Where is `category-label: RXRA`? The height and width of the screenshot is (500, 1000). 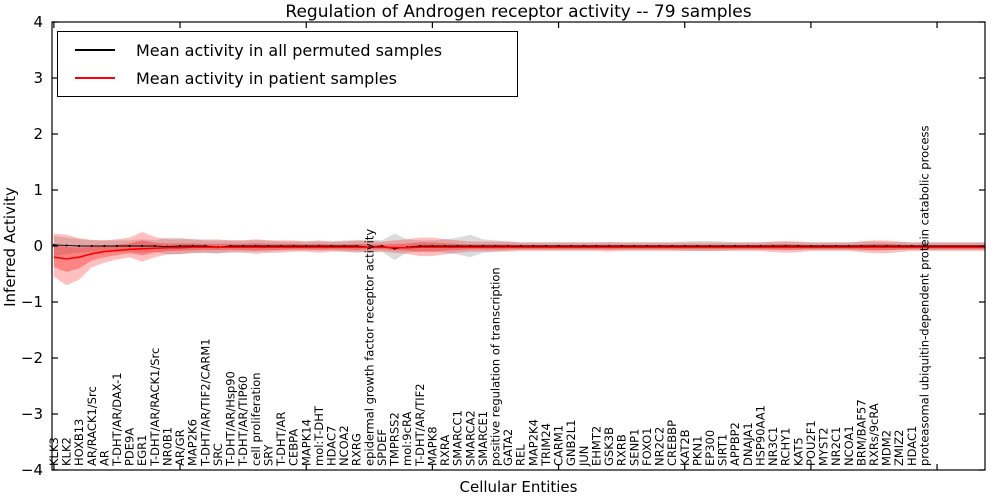
category-label: RXRA is located at coordinates (445, 450).